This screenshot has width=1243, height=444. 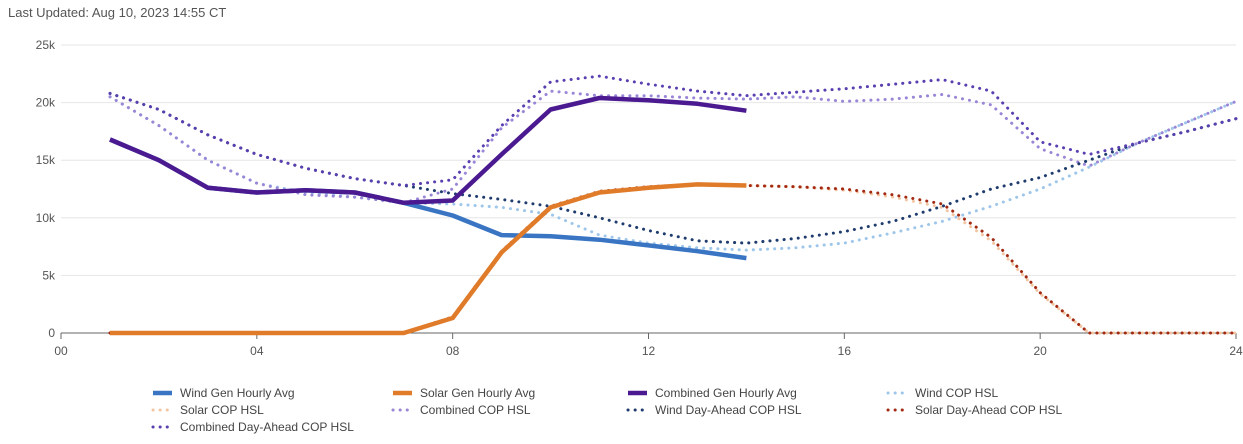 I want to click on legend-label: Wind Gen Hourly Avg, so click(x=237, y=393).